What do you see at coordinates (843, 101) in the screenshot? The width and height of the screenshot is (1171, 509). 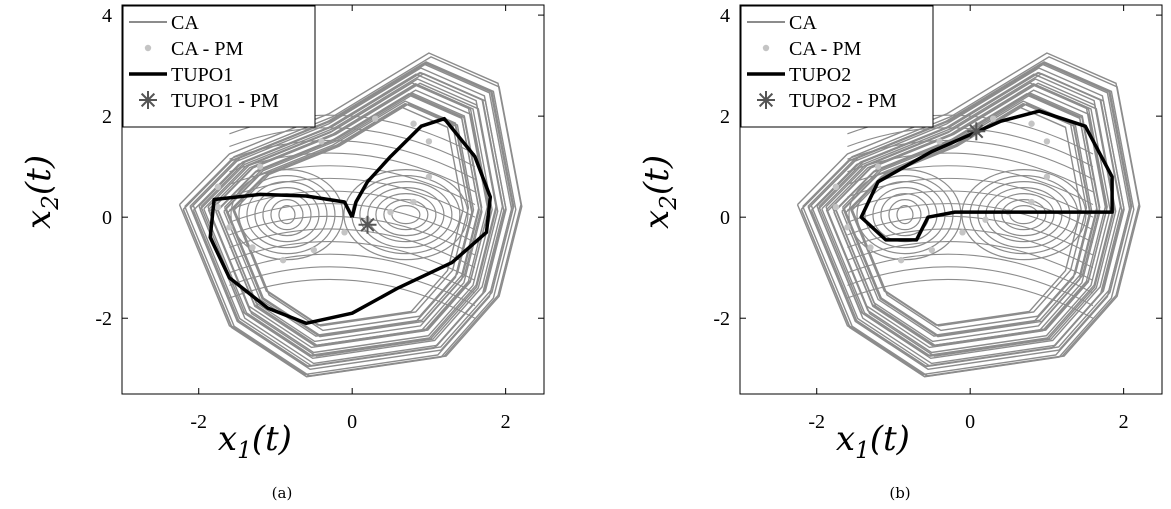 I see `legend-entry-label: TUPO2 - PM` at bounding box center [843, 101].